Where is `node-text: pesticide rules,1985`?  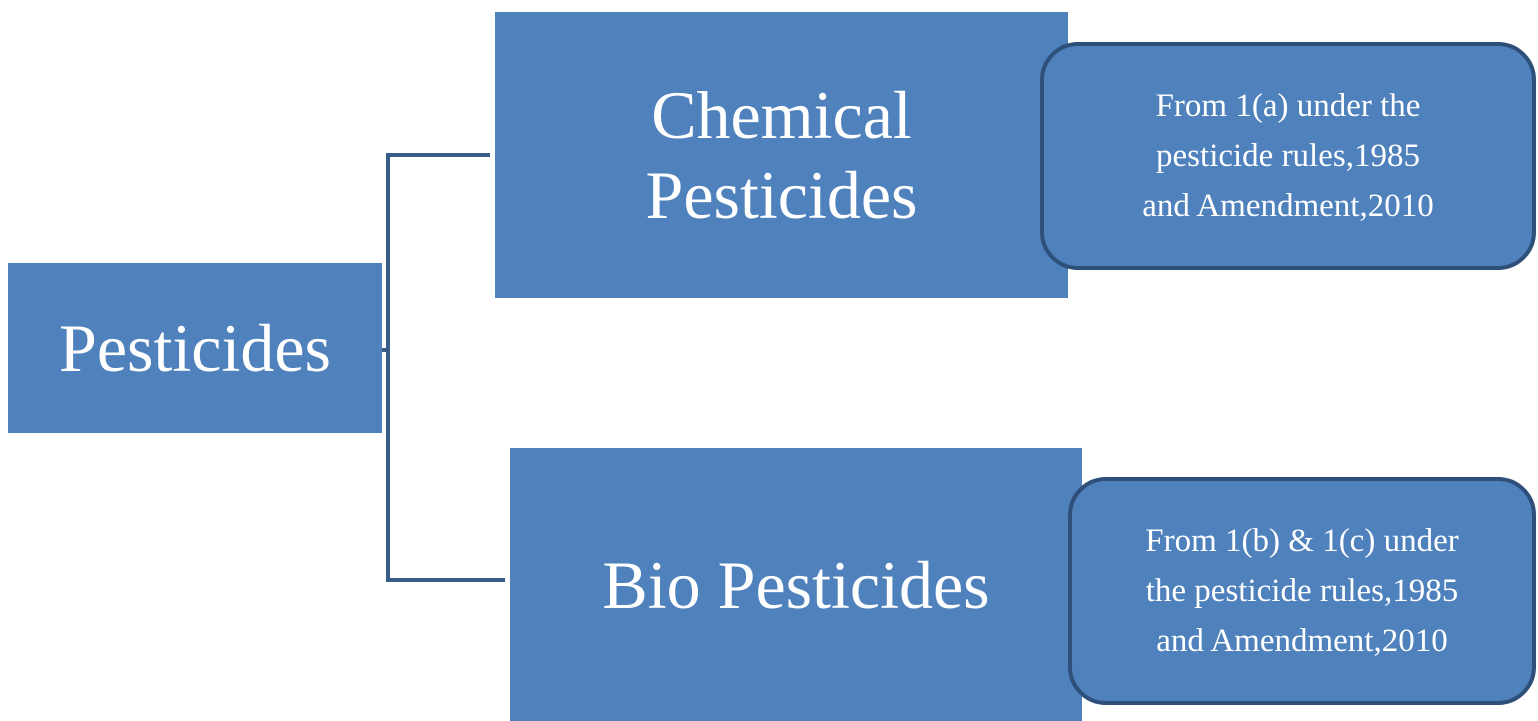 node-text: pesticide rules,1985 is located at coordinates (1288, 156).